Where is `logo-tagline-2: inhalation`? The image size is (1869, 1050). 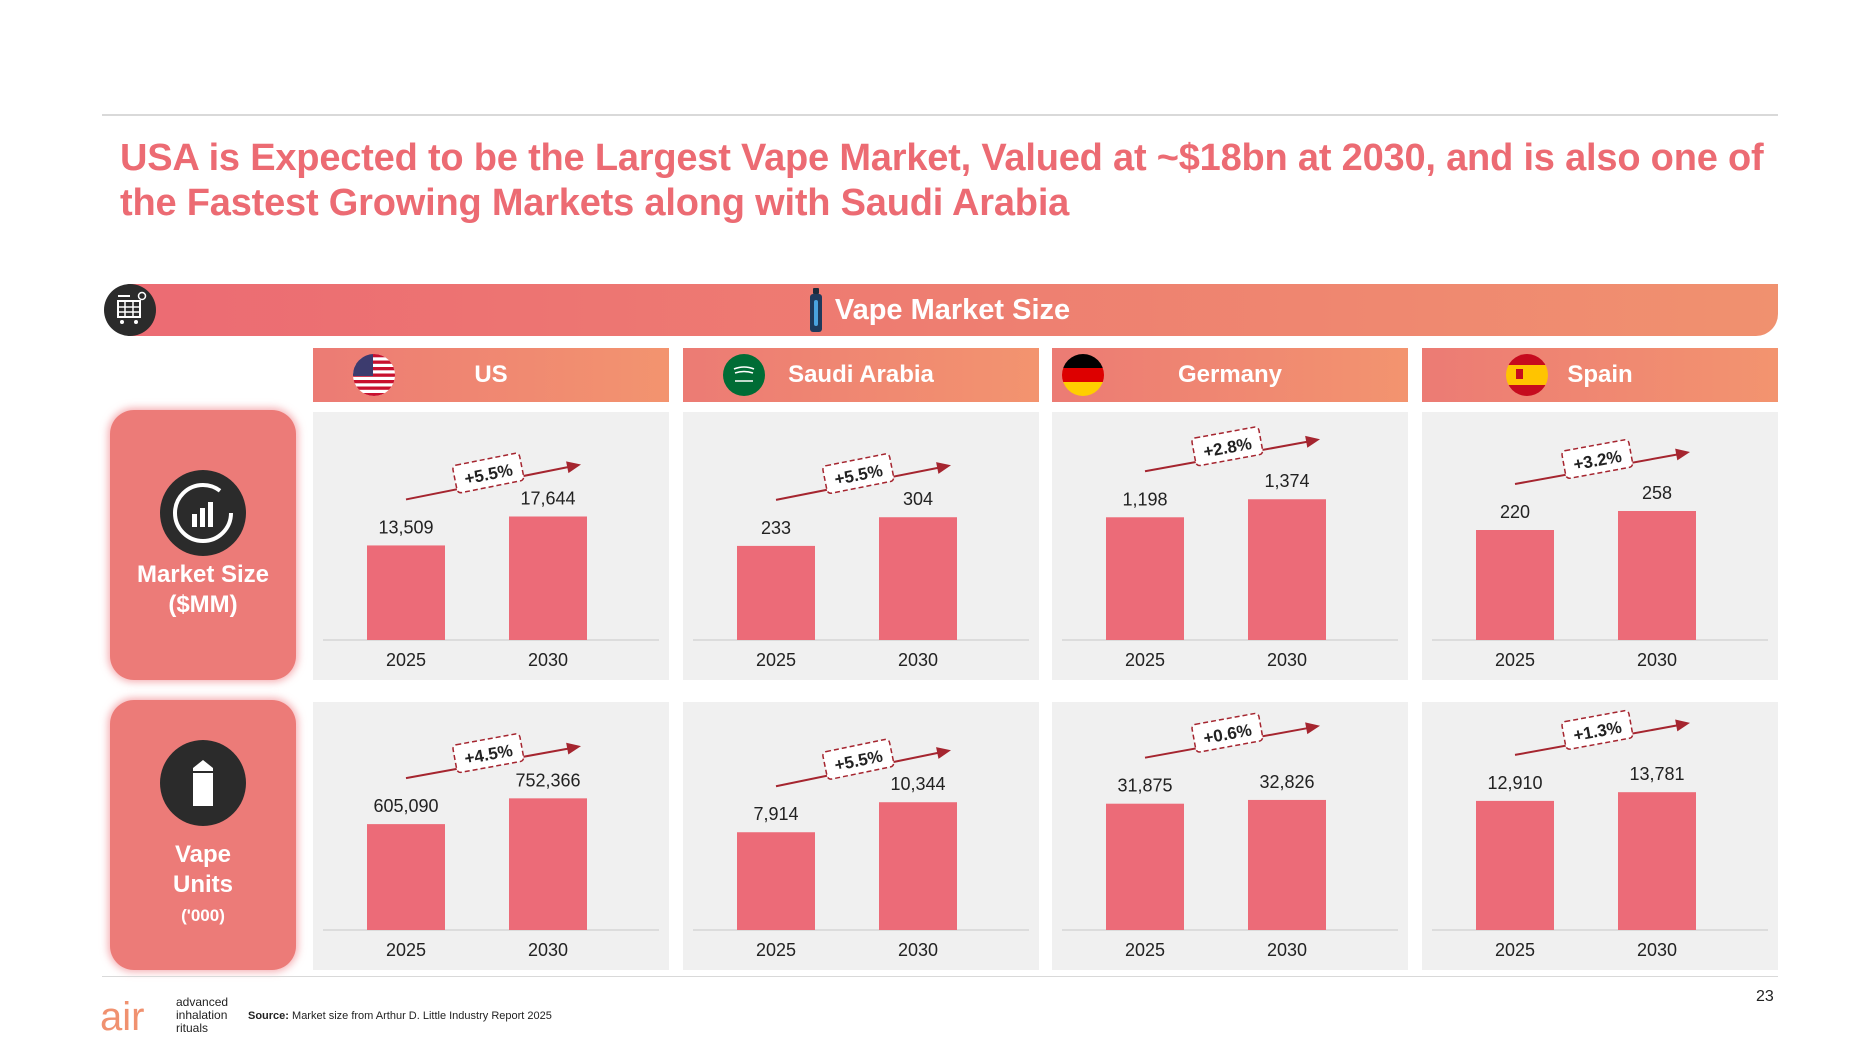
logo-tagline-2: inhalation is located at coordinates (201, 1015).